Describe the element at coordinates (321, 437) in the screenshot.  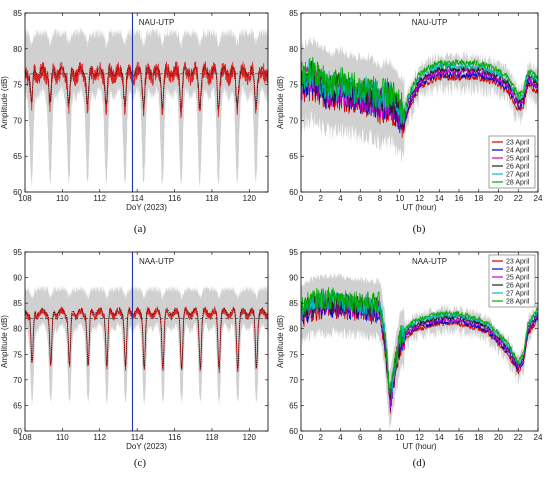
I see `x-tick-label: 2` at that location.